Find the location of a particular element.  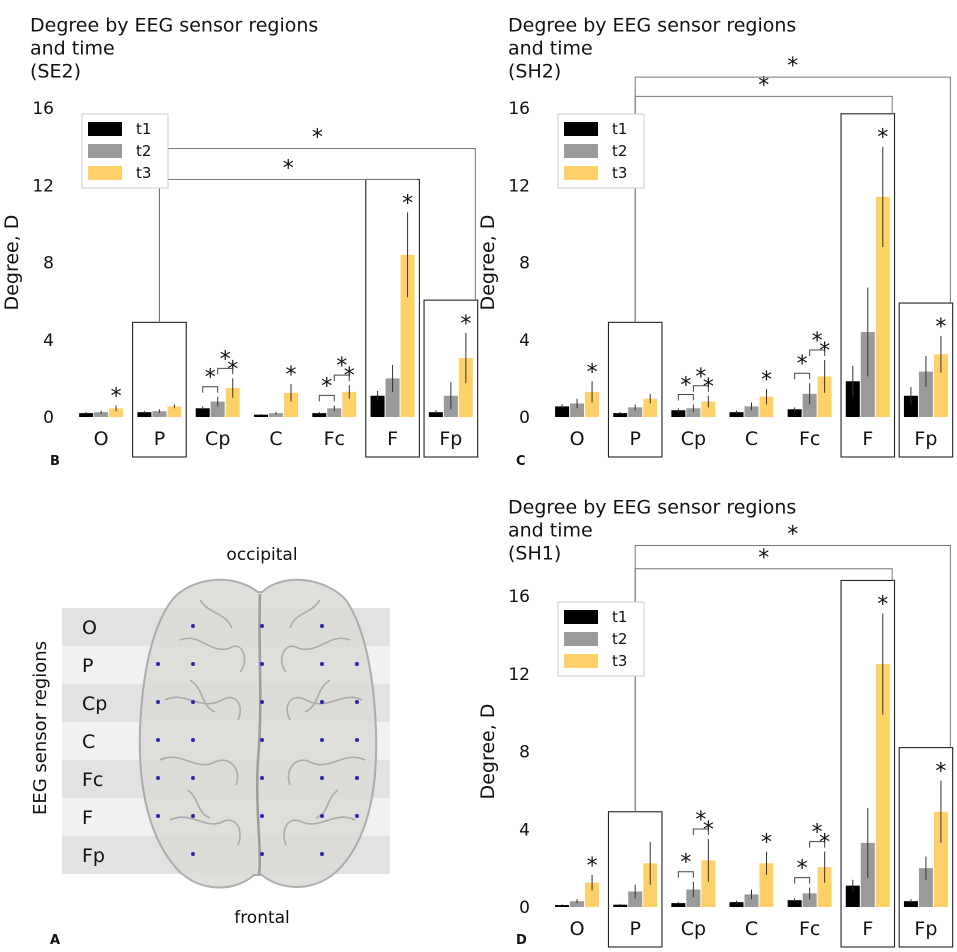

y-tick-label: 8 is located at coordinates (524, 264).